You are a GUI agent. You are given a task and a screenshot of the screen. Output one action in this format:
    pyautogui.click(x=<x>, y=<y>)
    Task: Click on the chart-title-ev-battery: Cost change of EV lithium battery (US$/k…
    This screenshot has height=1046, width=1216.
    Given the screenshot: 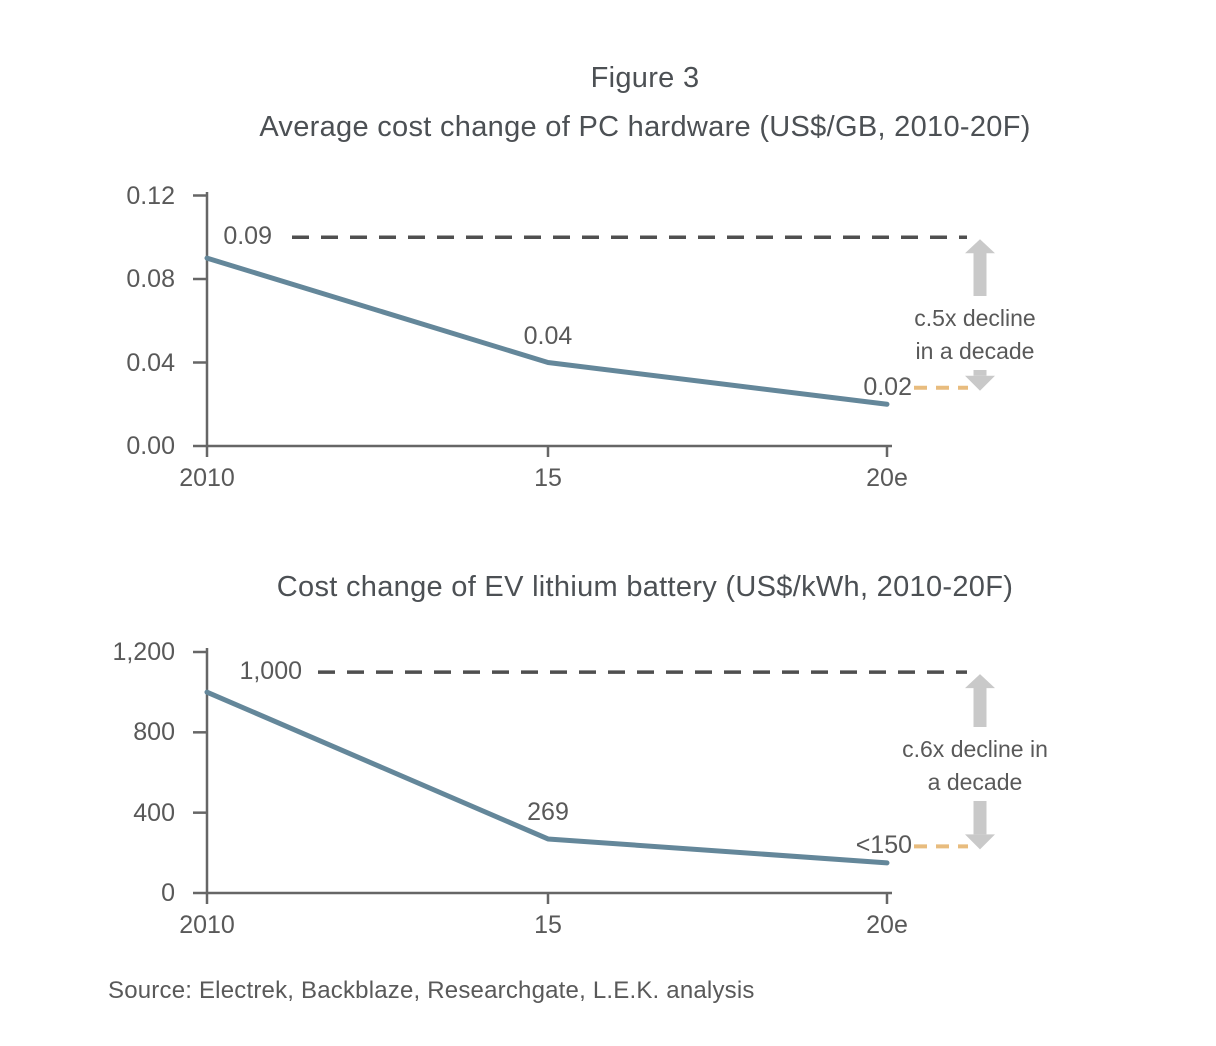 What is the action you would take?
    pyautogui.click(x=645, y=587)
    